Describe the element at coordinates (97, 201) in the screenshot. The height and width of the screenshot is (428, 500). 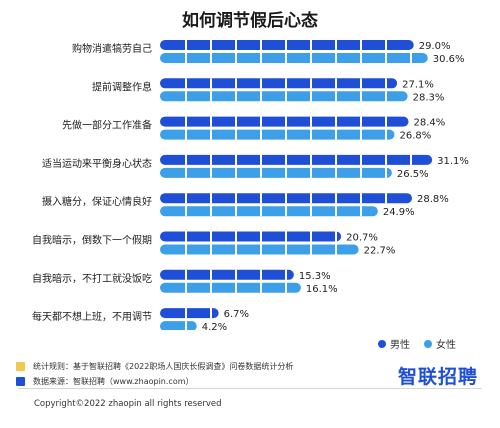
I see `category-label: 摄入糖分，保证心情良好` at that location.